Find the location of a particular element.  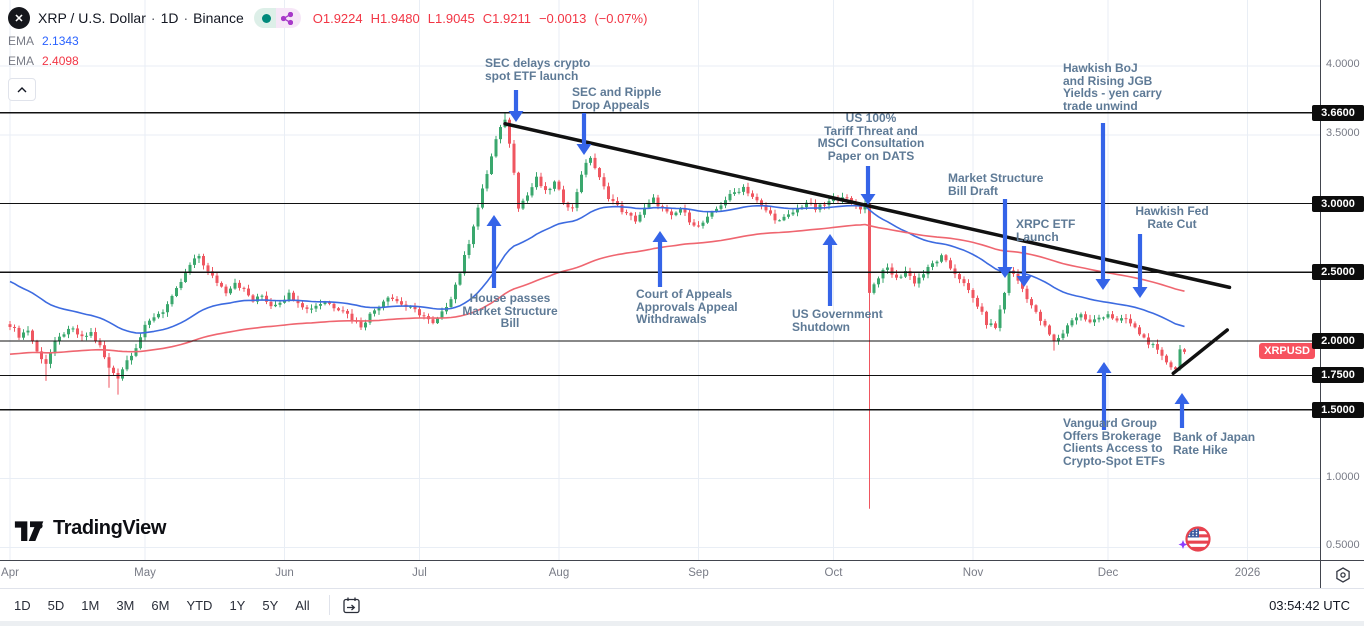

time-tick-apr: Apr is located at coordinates (10, 573).